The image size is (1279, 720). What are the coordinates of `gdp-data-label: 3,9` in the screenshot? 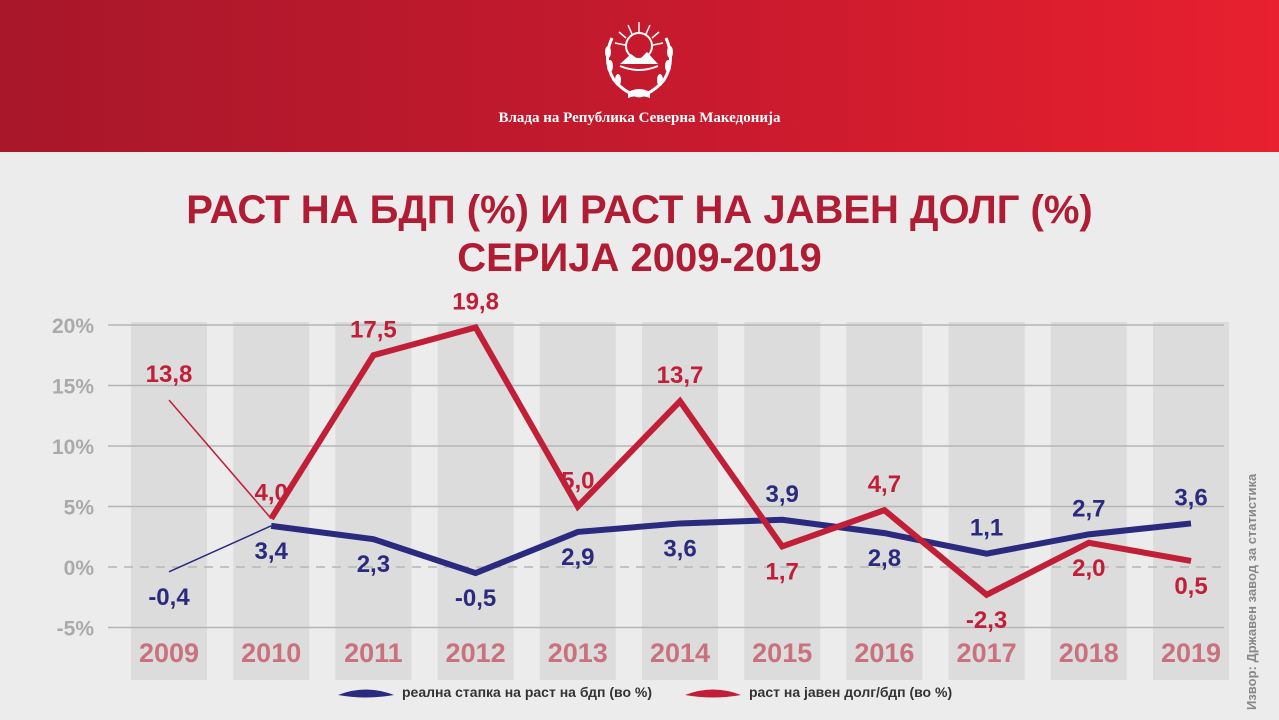 It's located at (782, 494).